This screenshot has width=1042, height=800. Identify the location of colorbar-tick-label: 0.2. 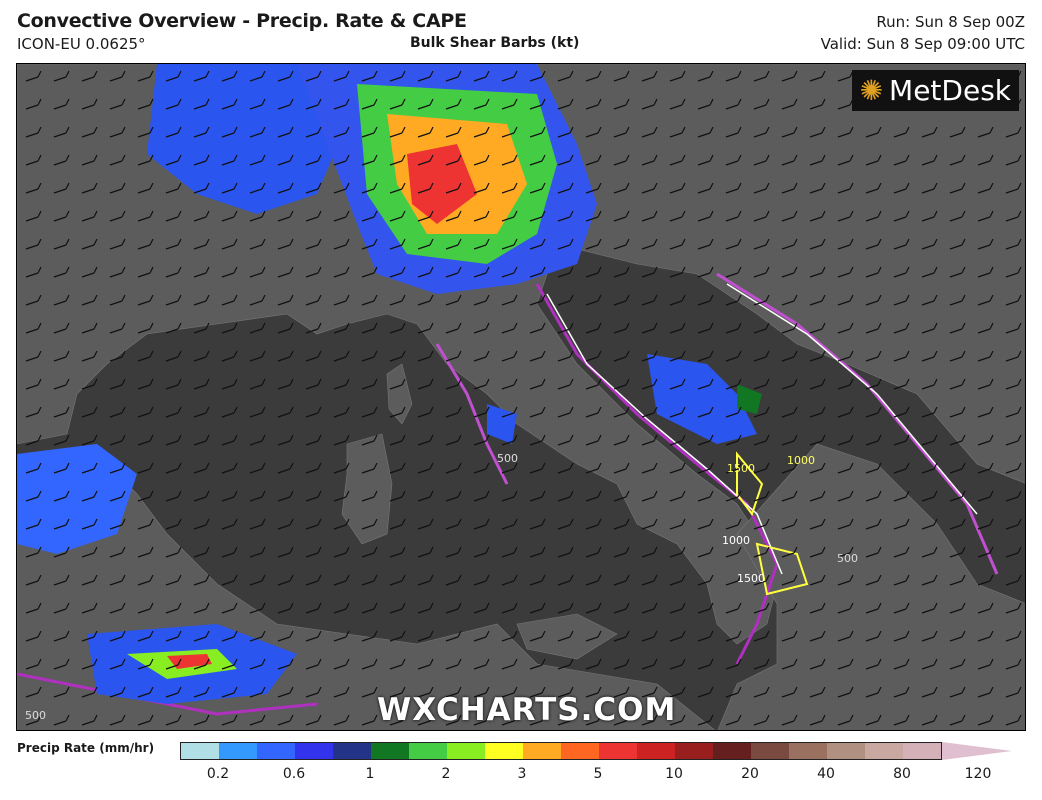
(218, 774).